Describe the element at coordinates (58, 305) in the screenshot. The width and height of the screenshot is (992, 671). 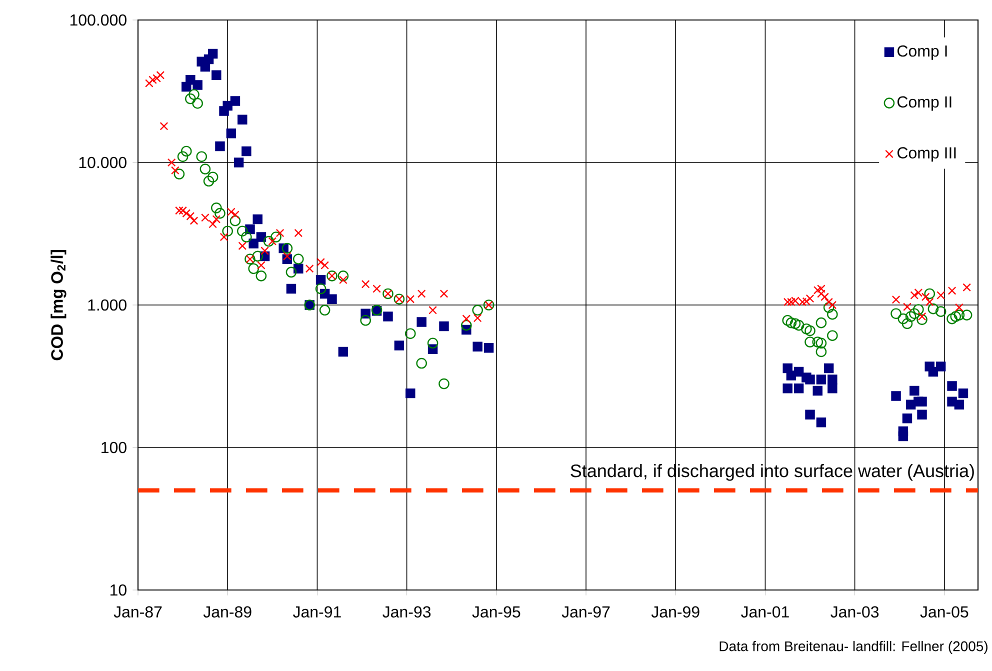
I see `y-axis-title: COD [mg O$_{2}$/l]` at that location.